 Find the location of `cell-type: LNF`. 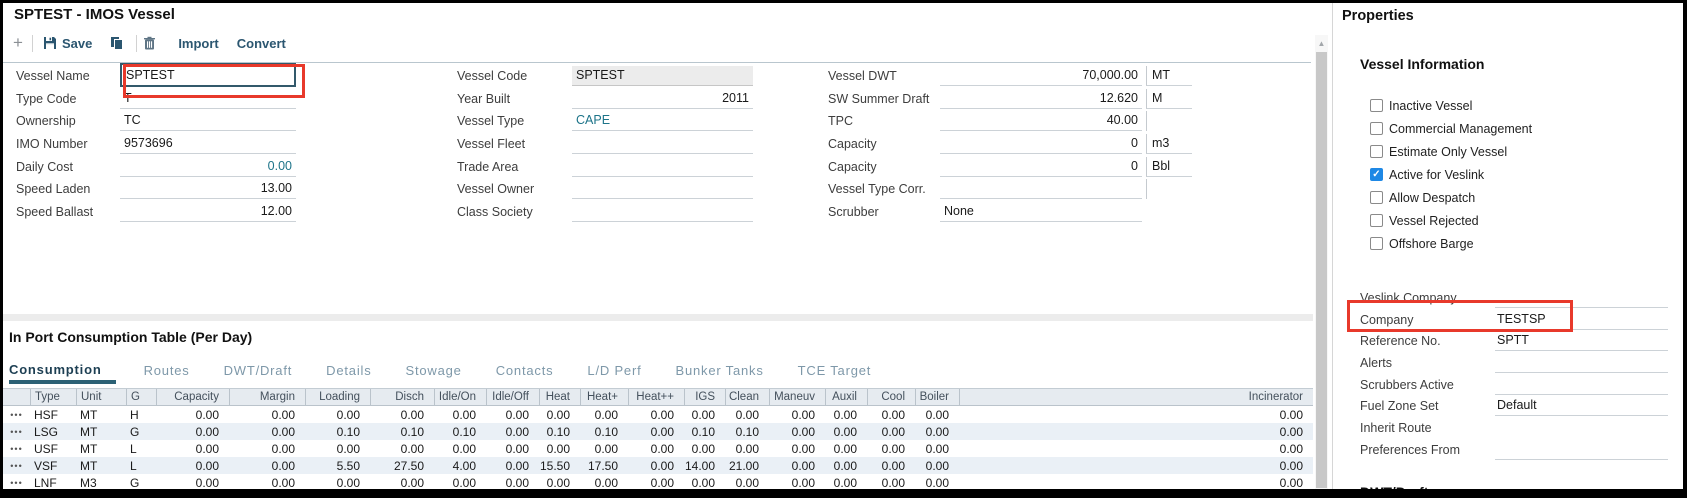

cell-type: LNF is located at coordinates (45, 482).